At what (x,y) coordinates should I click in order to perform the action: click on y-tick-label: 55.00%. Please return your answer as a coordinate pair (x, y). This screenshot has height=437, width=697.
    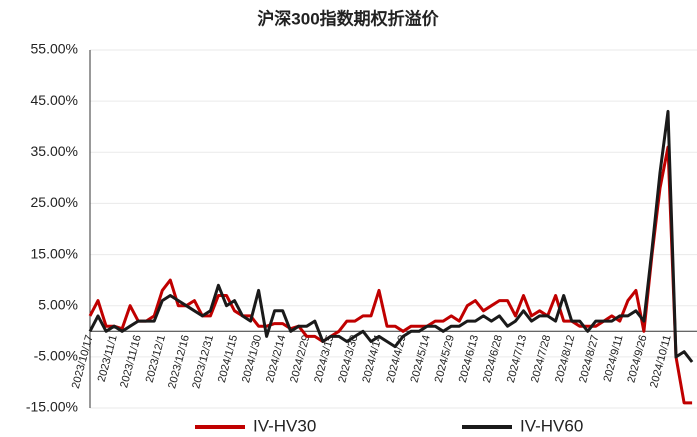
    Looking at the image, I should click on (54, 49).